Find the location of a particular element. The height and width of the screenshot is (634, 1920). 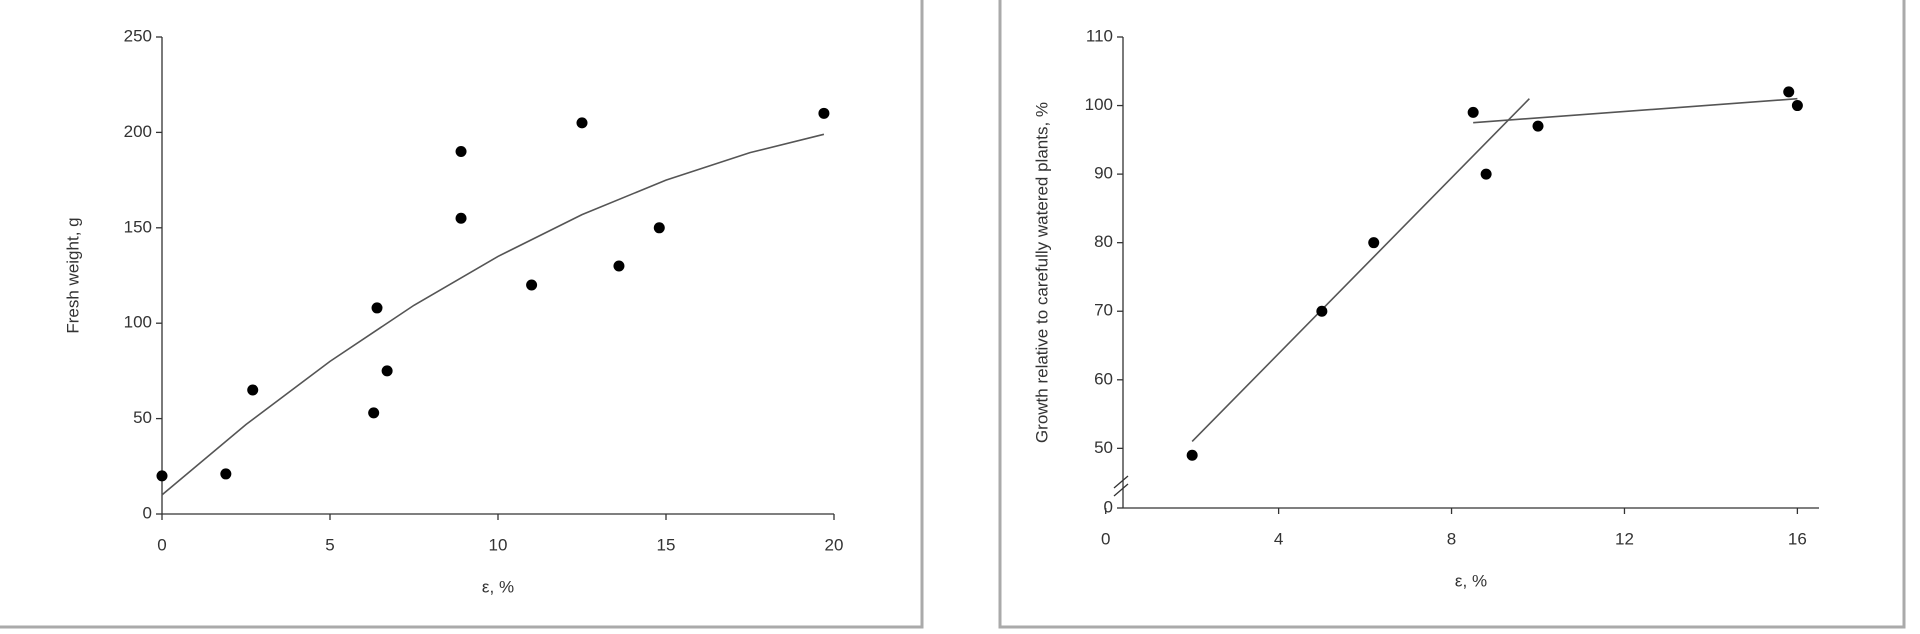

y-tick-label: 200 is located at coordinates (138, 131).